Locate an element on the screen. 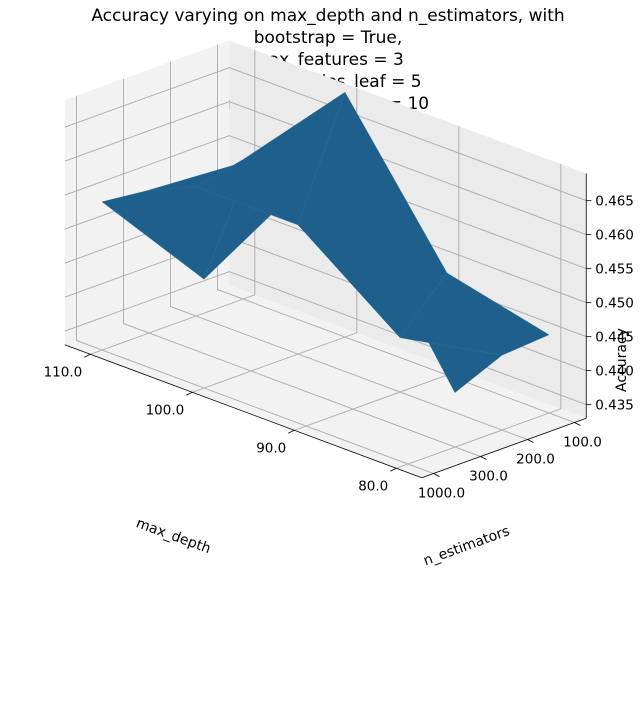 Image resolution: width=640 pixels, height=713 pixels. z-axis-label: Accuracy is located at coordinates (622, 360).